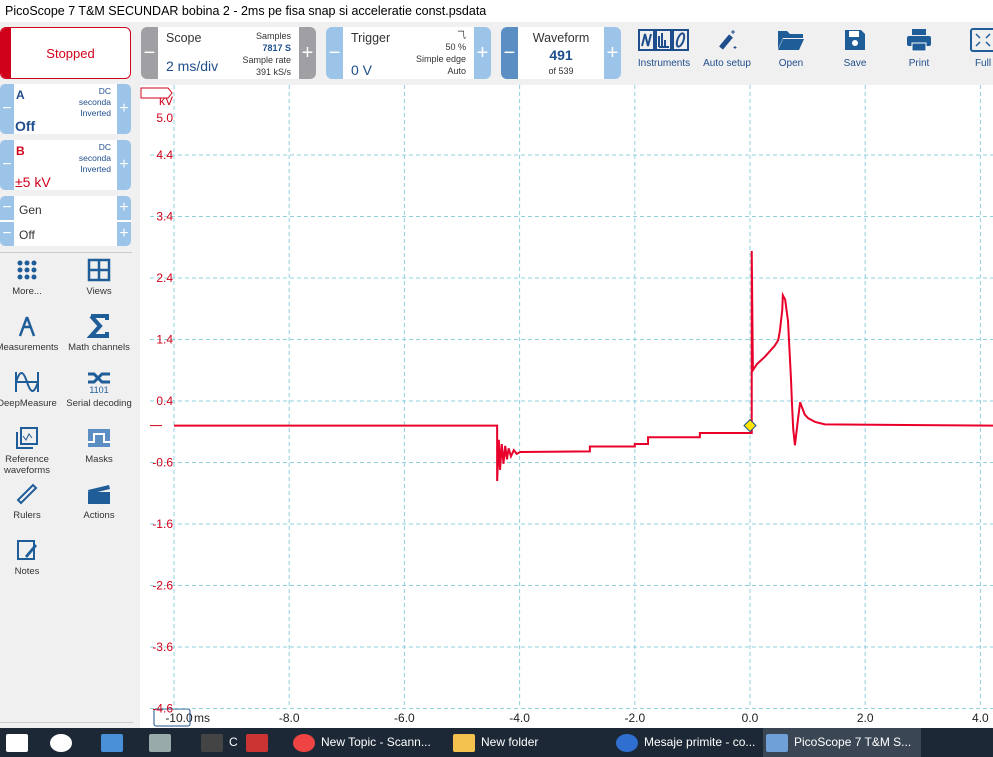 The height and width of the screenshot is (757, 993). I want to click on side-tool-measurements: Measurements, so click(31, 333).